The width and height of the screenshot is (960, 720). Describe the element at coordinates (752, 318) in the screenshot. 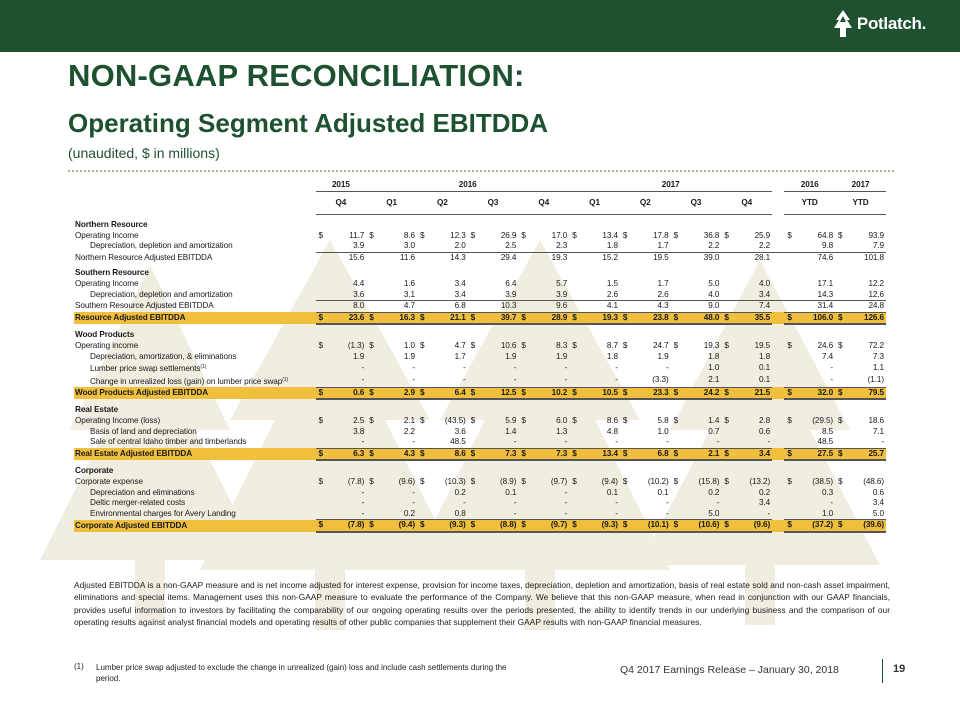

I see `value-cell: 35.5` at that location.